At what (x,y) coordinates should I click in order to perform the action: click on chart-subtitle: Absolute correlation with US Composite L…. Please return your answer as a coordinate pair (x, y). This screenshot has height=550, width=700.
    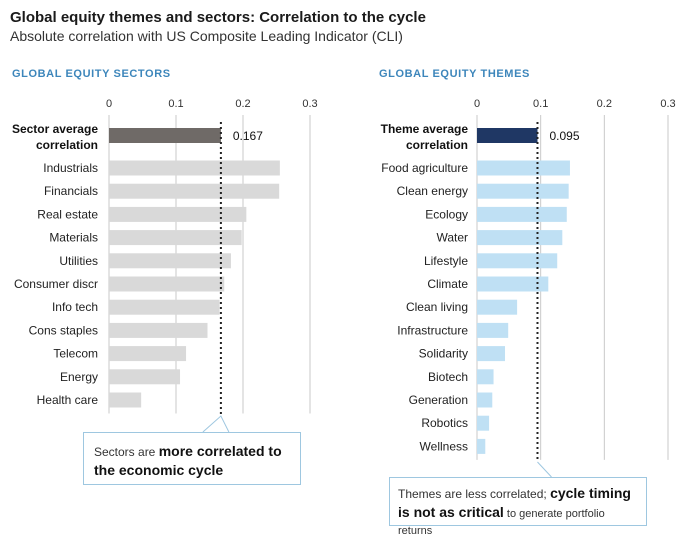
    Looking at the image, I should click on (206, 36).